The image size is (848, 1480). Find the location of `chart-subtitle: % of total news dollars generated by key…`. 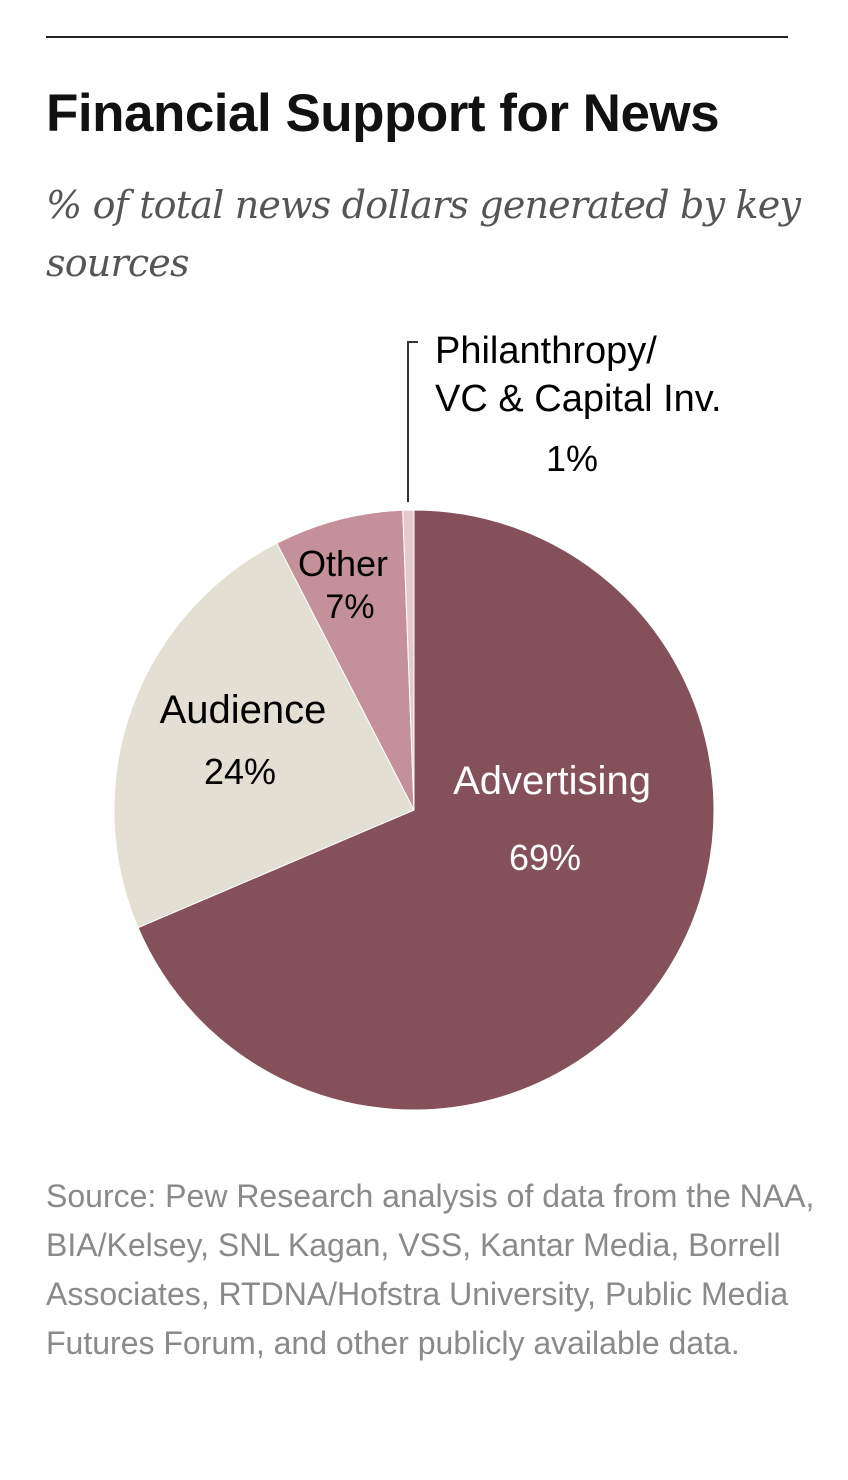

chart-subtitle: % of total news dollars generated by key… is located at coordinates (423, 234).